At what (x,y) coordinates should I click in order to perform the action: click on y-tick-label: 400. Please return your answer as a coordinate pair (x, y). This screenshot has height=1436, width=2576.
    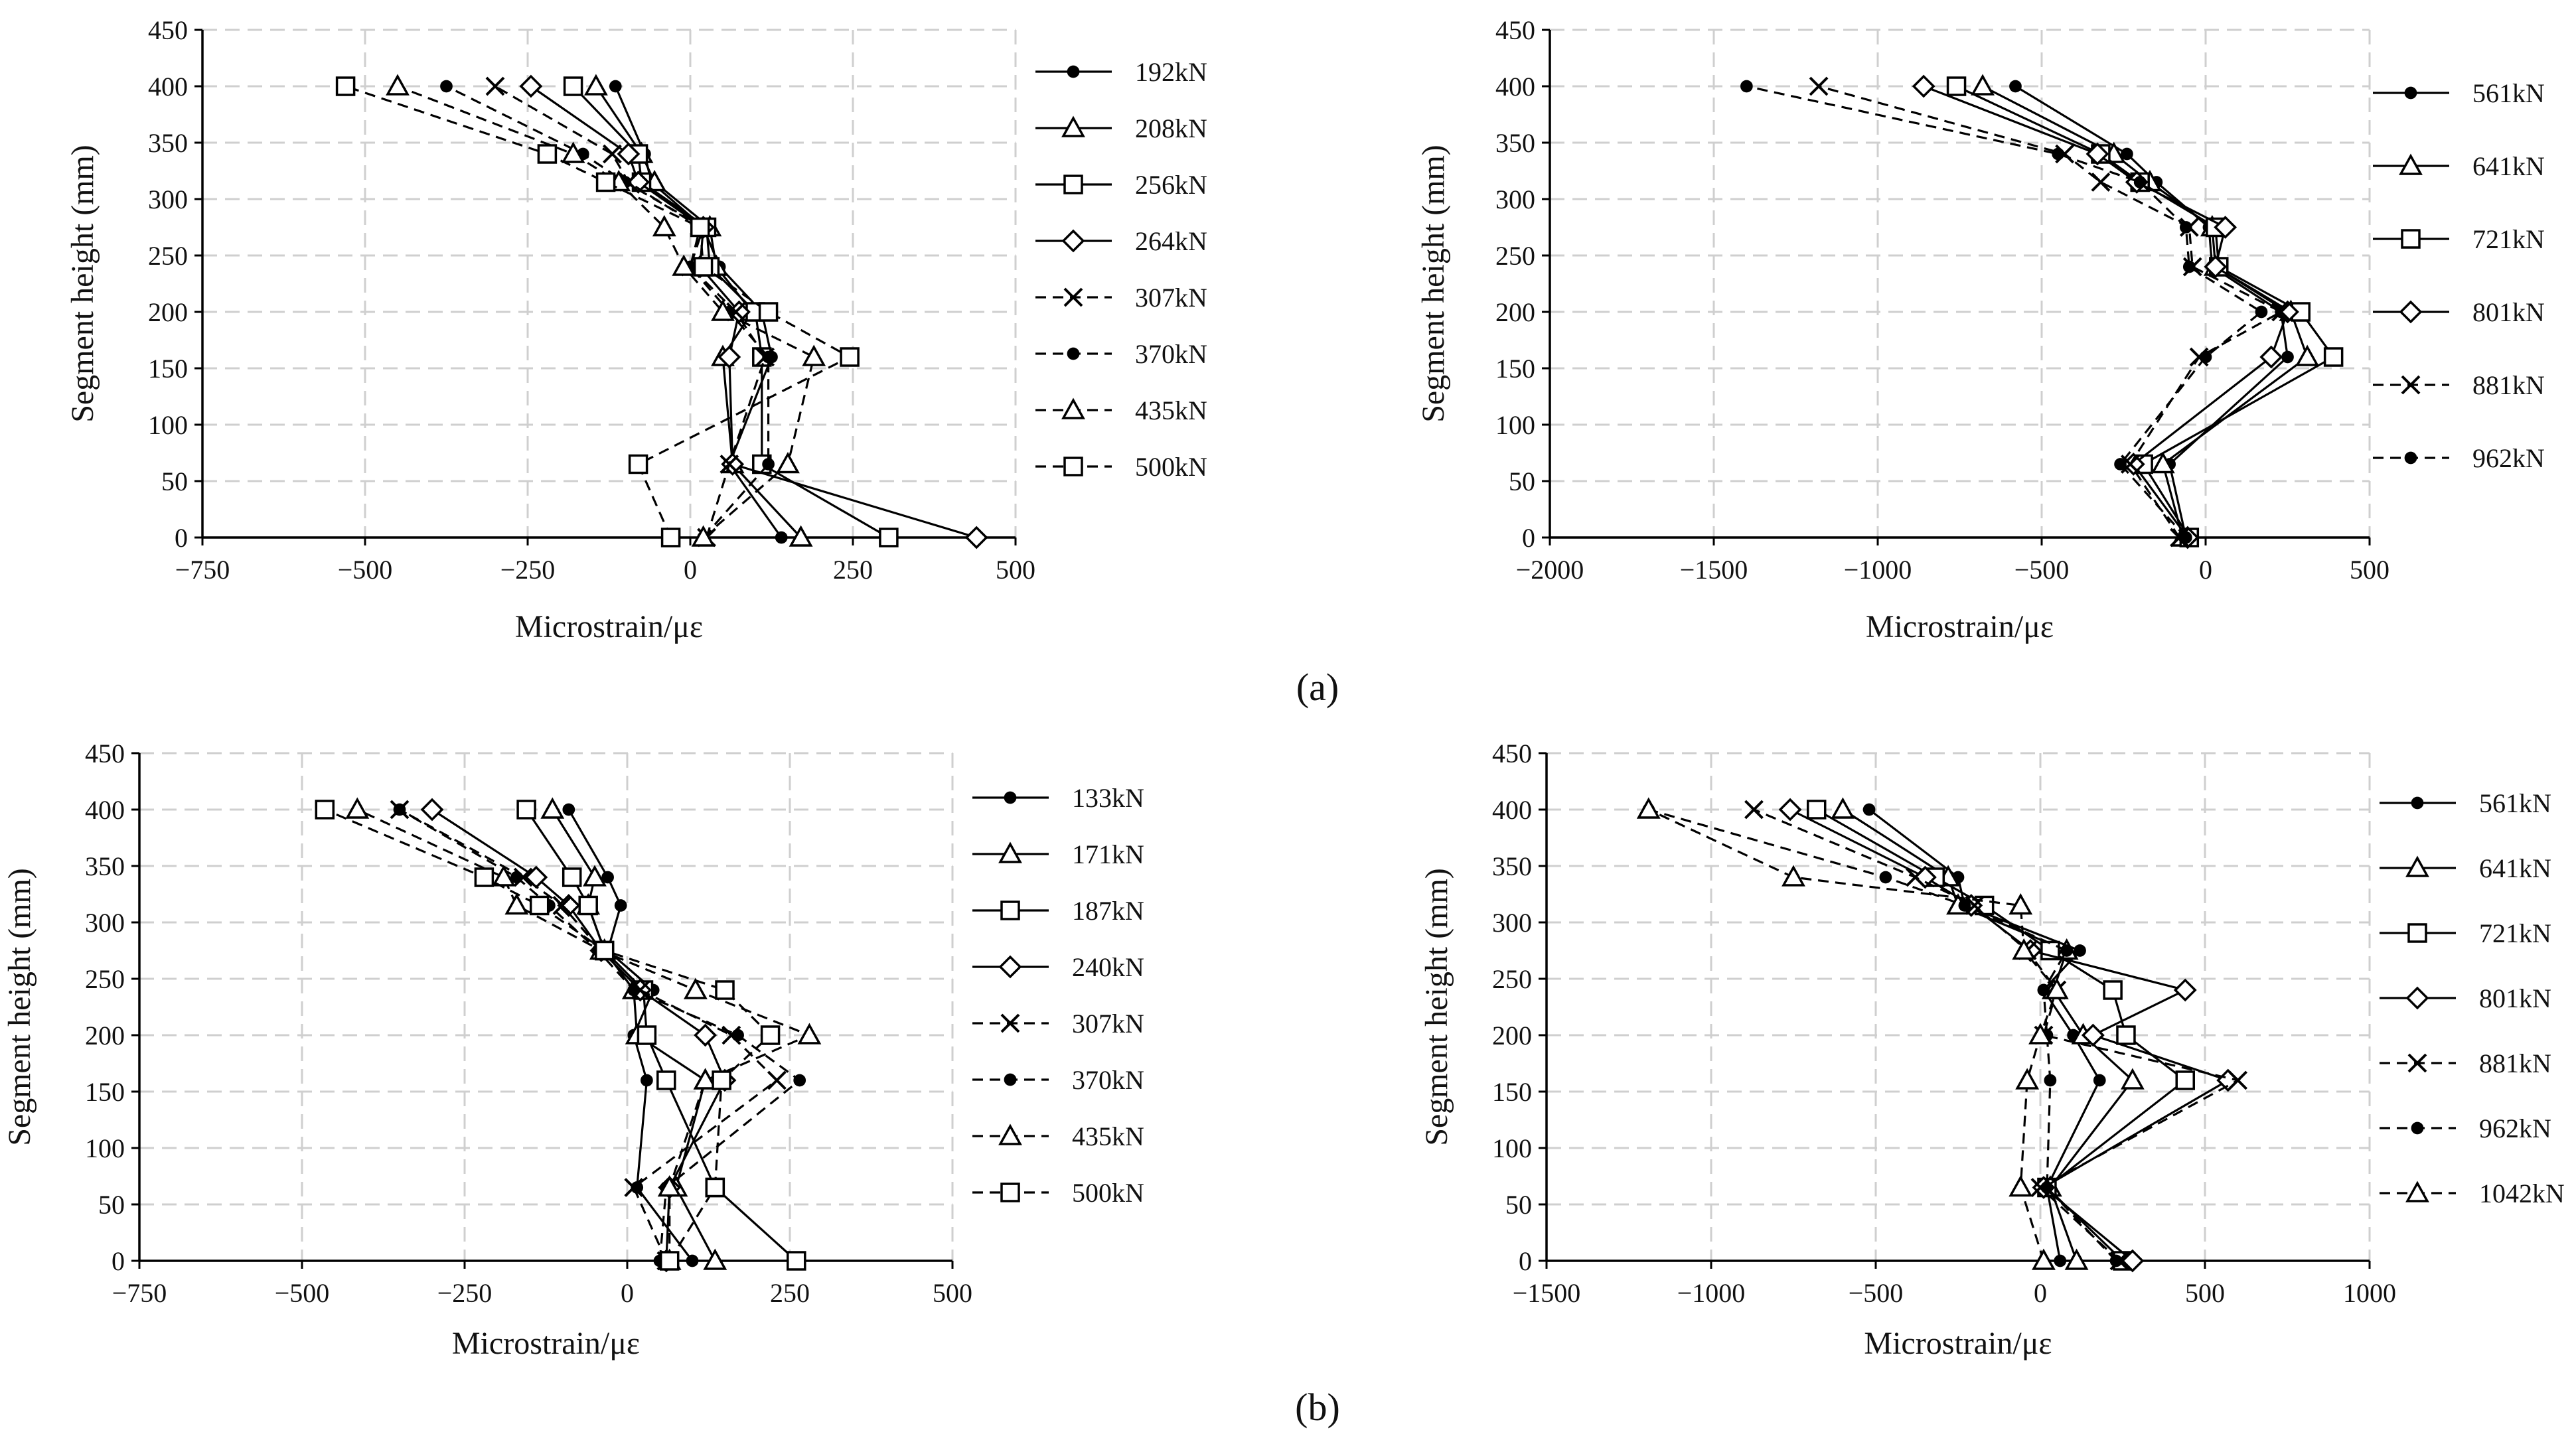
    Looking at the image, I should click on (105, 810).